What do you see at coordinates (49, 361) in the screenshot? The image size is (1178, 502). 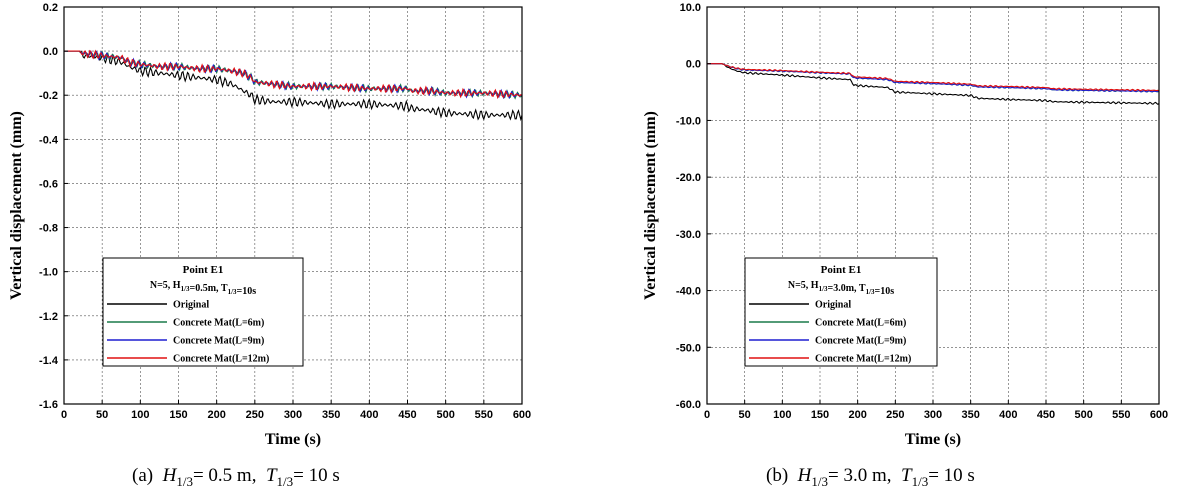 I see `y-tick-label: -1.4` at bounding box center [49, 361].